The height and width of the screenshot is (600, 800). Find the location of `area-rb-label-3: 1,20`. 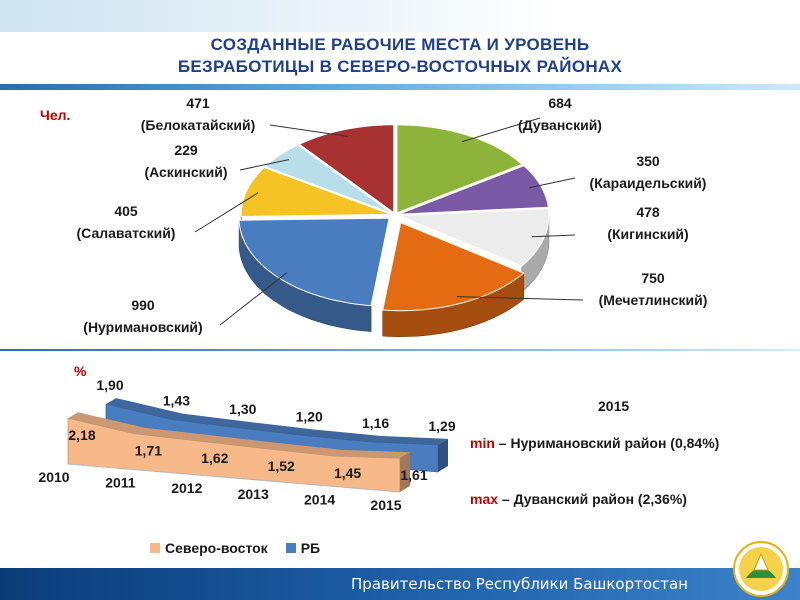

area-rb-label-3: 1,20 is located at coordinates (309, 417).